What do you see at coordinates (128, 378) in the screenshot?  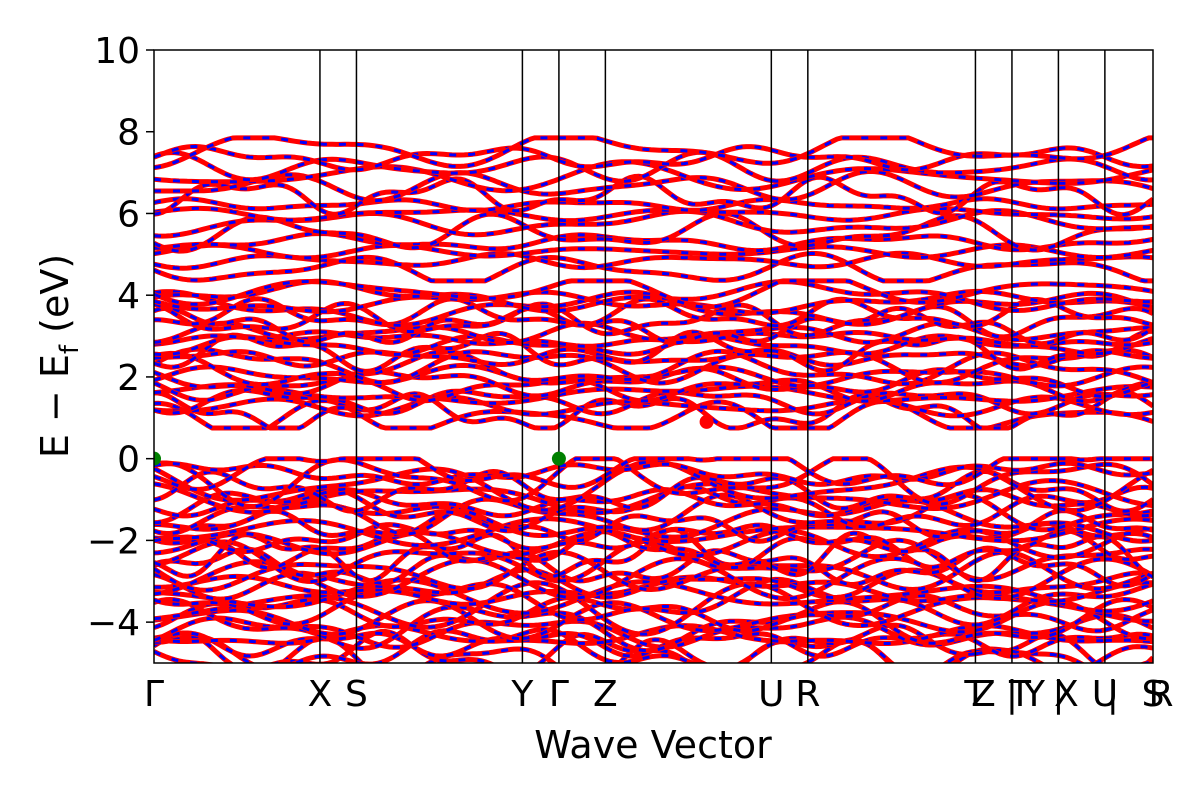 I see `y-tick-label: 2` at bounding box center [128, 378].